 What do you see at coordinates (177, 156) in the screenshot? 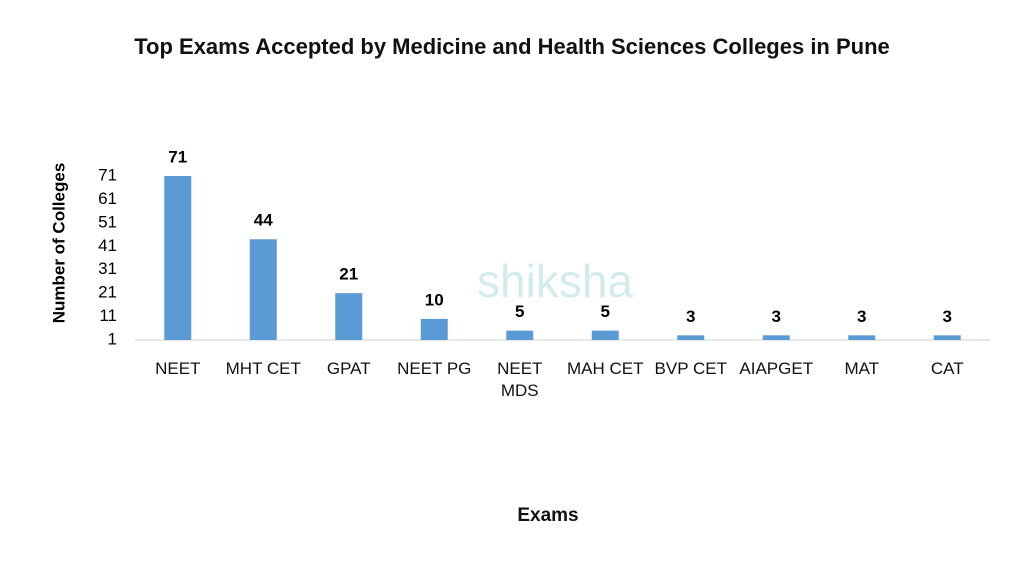
I see `data-label: 71` at bounding box center [177, 156].